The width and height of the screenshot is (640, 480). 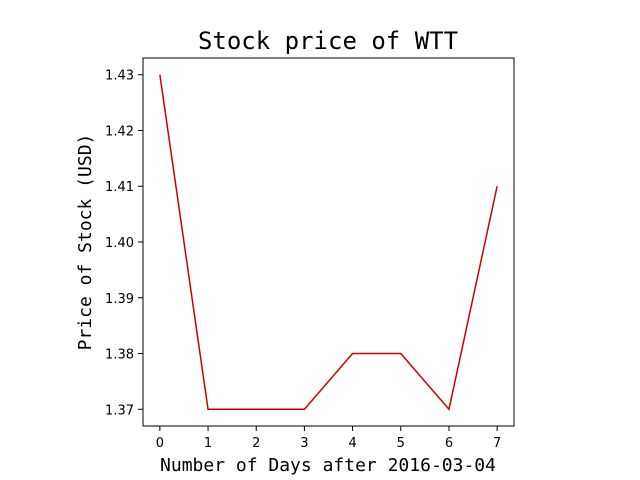 What do you see at coordinates (328, 465) in the screenshot?
I see `x-axis-label: Number of Days after 2016-03-04` at bounding box center [328, 465].